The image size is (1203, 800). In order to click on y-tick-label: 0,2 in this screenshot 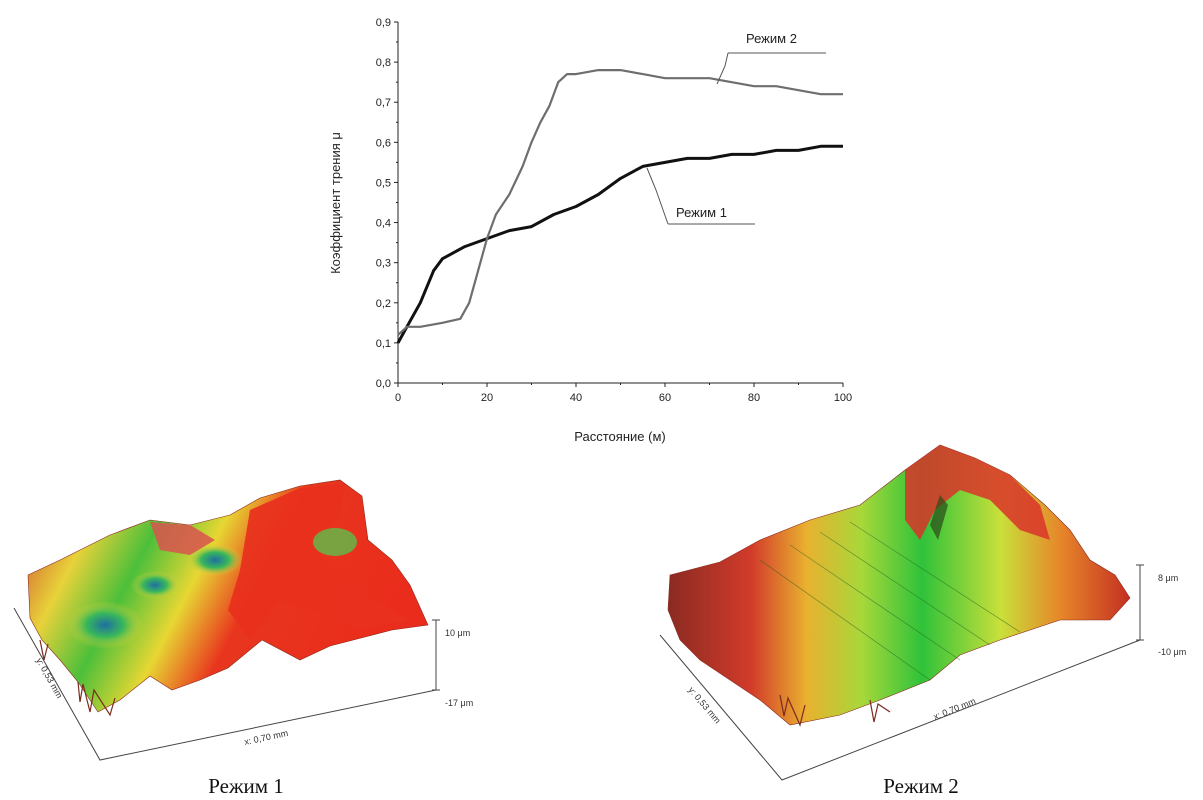, I will do `click(383, 304)`.